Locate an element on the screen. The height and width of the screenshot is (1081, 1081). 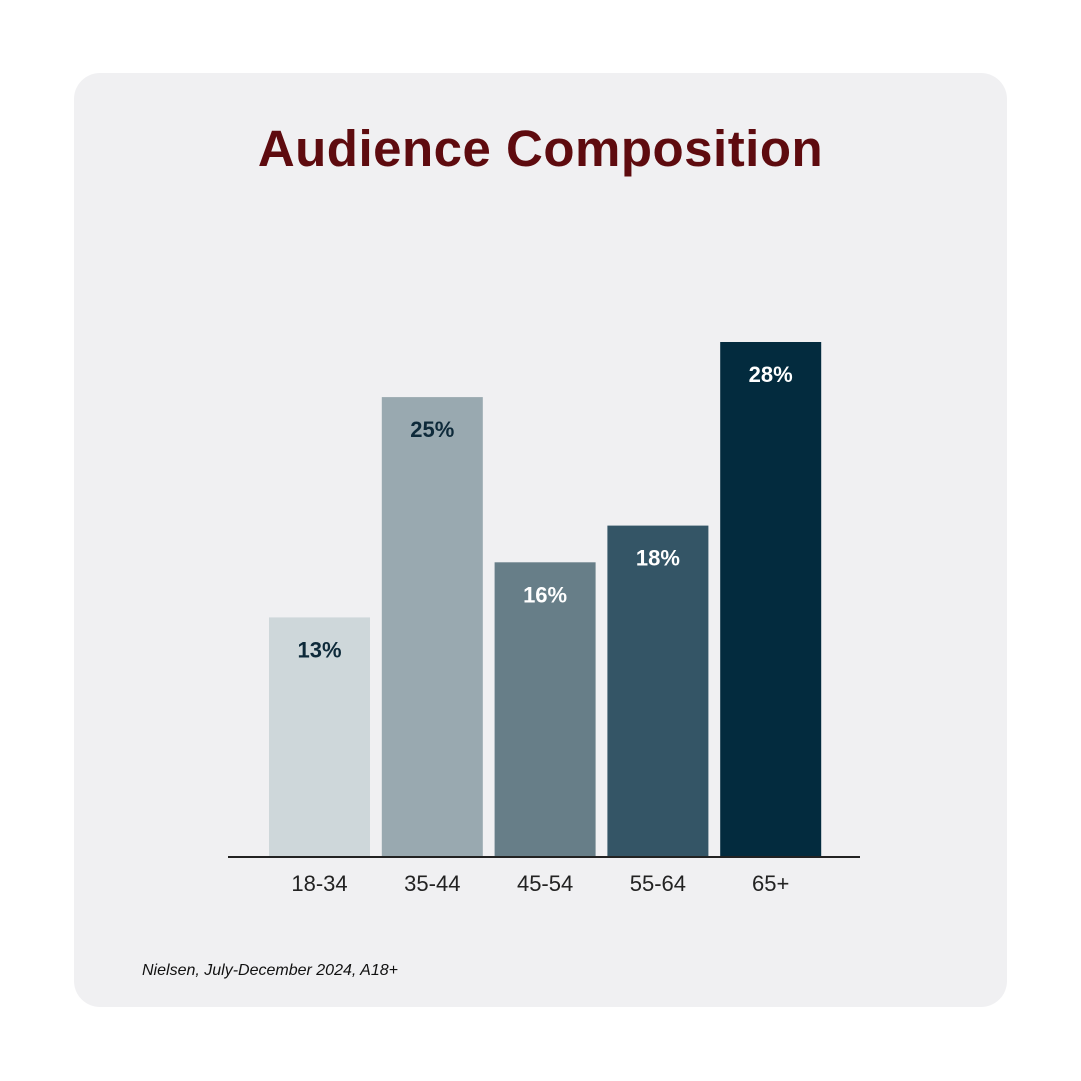
x-tick-label: 18-34 is located at coordinates (319, 883).